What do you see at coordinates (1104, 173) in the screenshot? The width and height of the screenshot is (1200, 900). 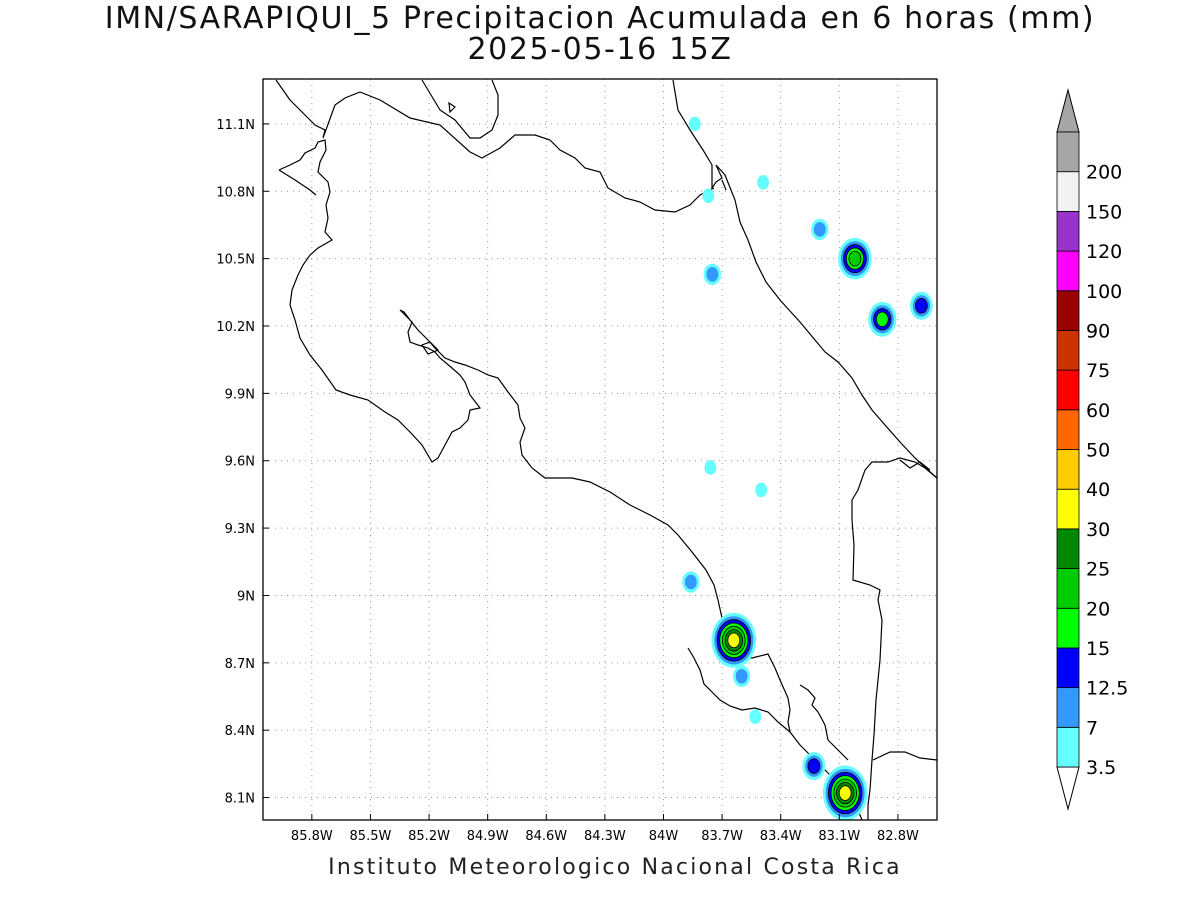 I see `legend-label: 200` at bounding box center [1104, 173].